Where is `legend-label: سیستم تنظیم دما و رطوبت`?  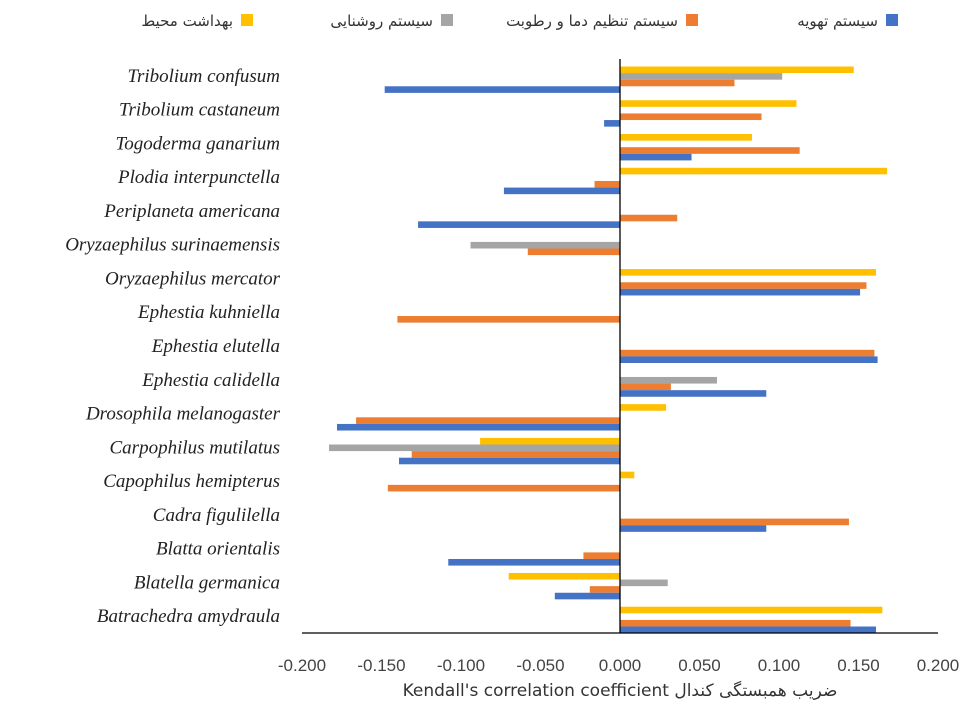
legend-label: سیستم تنظیم دما و رطوبت is located at coordinates (592, 21).